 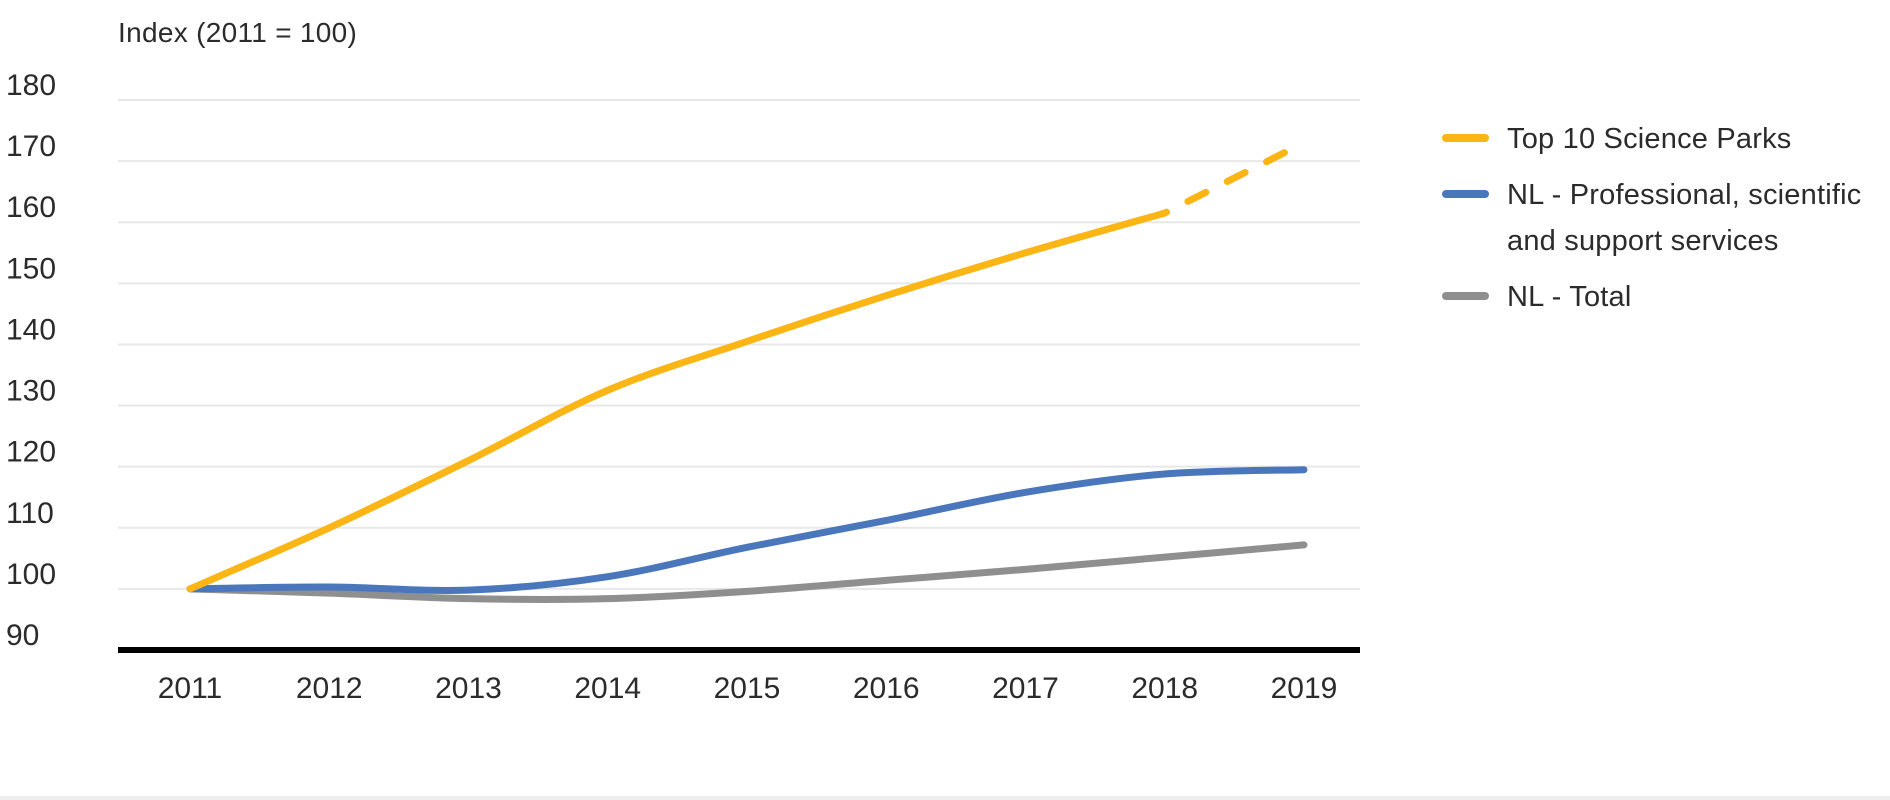 What do you see at coordinates (1465, 194) in the screenshot?
I see `legend-swatch-nl-professional` at bounding box center [1465, 194].